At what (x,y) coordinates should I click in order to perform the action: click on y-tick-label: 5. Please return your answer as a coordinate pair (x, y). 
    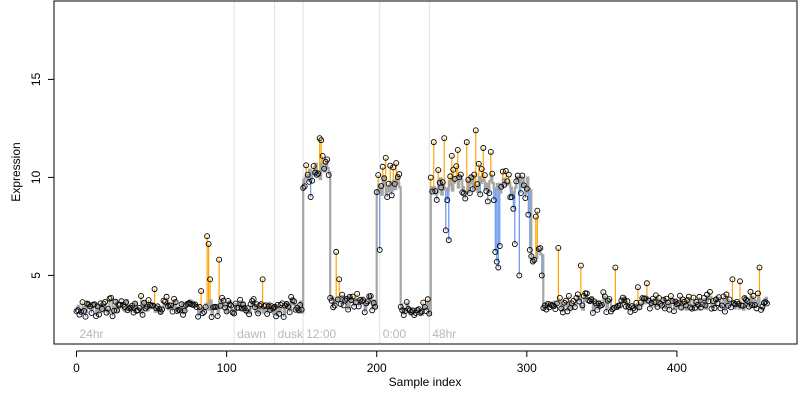
    Looking at the image, I should click on (36, 275).